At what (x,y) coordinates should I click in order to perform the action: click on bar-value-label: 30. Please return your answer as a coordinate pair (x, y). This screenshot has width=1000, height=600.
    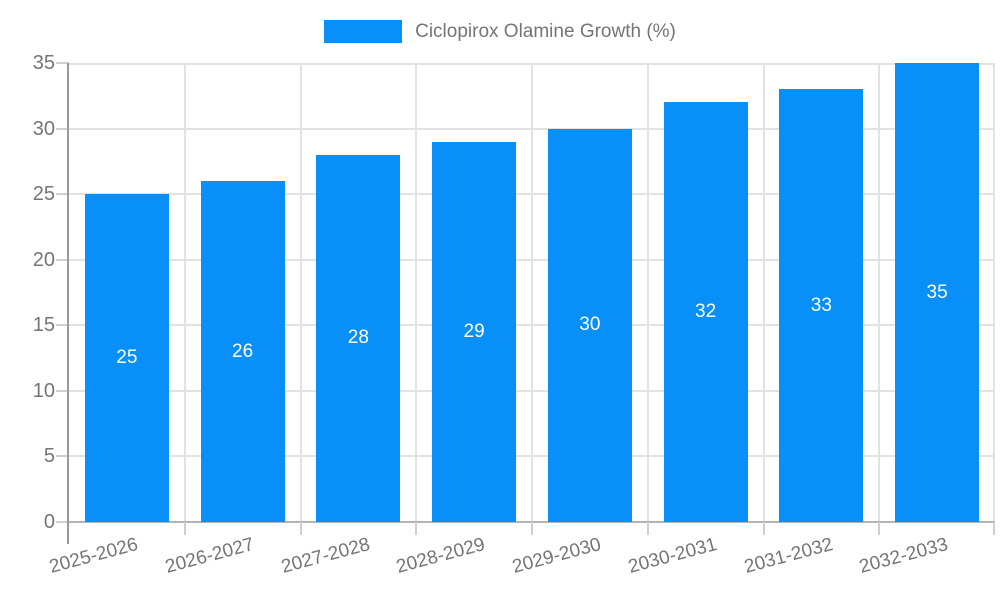
    Looking at the image, I should click on (590, 325).